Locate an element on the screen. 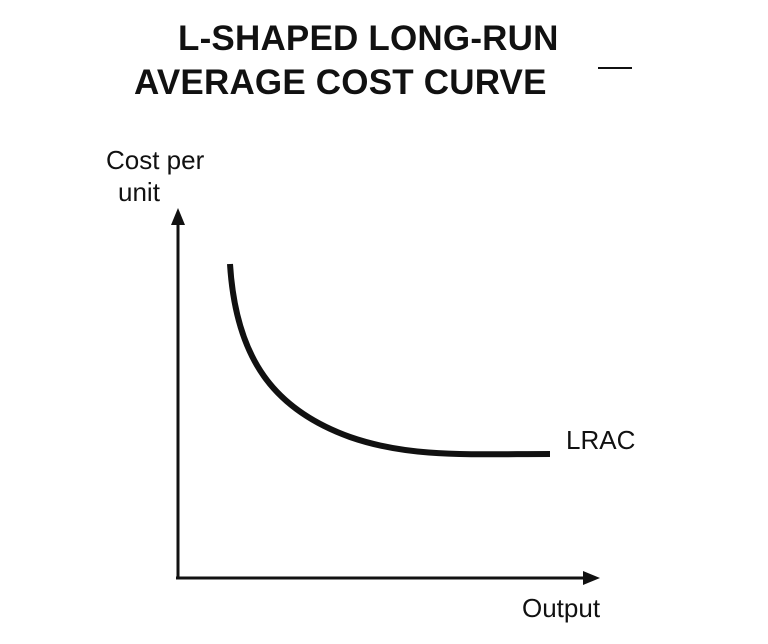 The image size is (768, 644). diagram-title-line-2: AVERAGE COST CURVE is located at coordinates (340, 82).